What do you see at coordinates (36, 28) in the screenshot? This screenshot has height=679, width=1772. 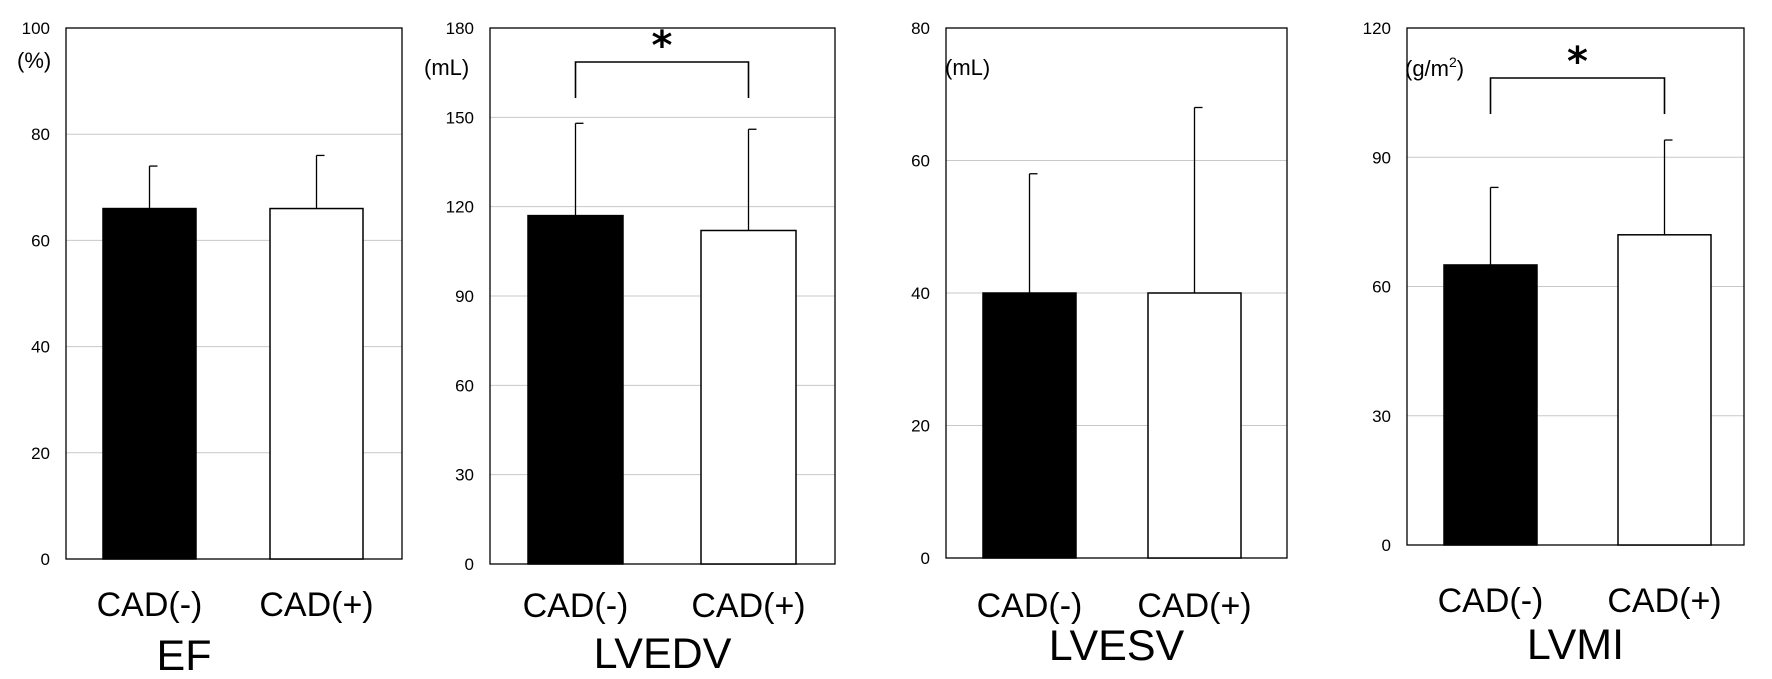 I see `y-tick-label: 100` at bounding box center [36, 28].